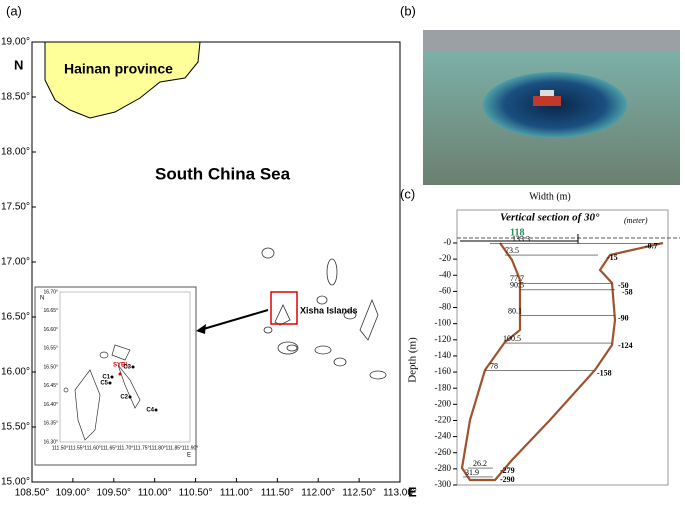  What do you see at coordinates (15, 42) in the screenshot?
I see `lat-tick-label: 19.00°` at bounding box center [15, 42].